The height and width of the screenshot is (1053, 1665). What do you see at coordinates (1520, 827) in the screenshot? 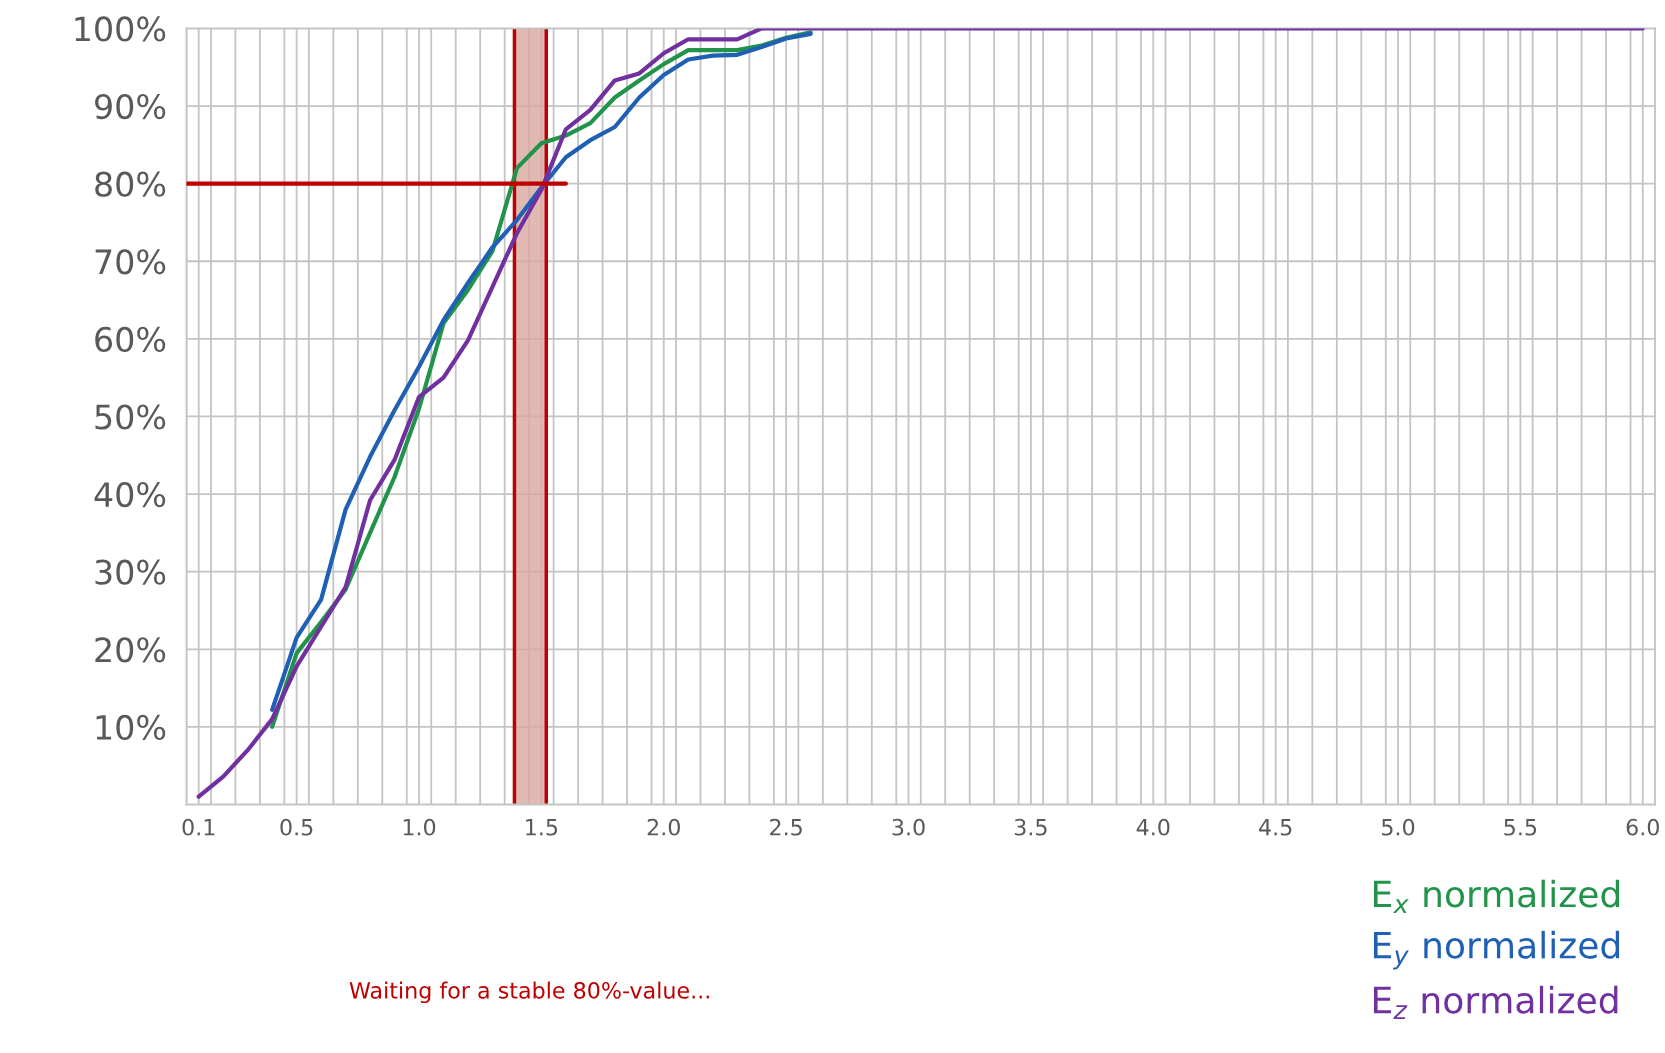
I see `x-tick-label: 5.5` at bounding box center [1520, 827].